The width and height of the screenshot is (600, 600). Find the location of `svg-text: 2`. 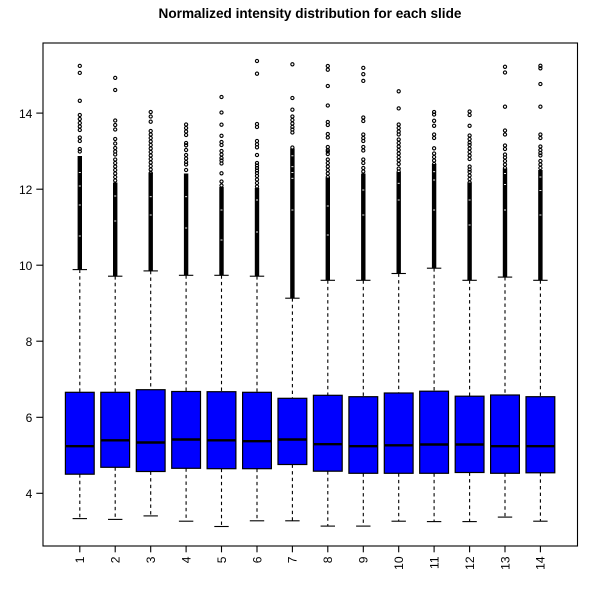

svg-text: 2 is located at coordinates (116, 559).